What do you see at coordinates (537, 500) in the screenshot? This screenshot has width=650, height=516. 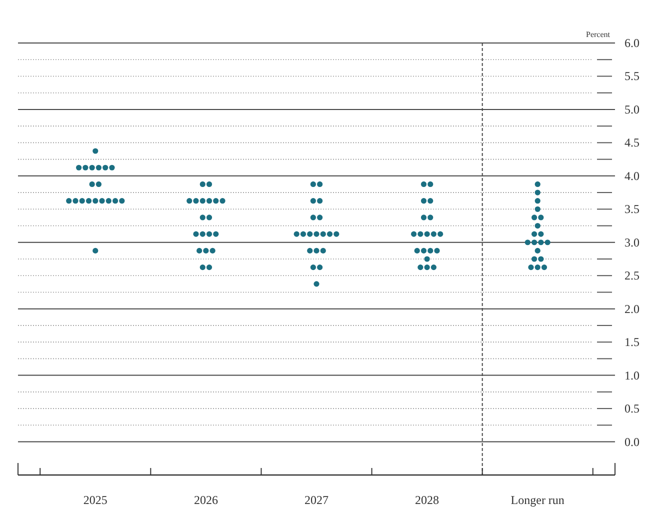 I see `x-tick-label: Longer run` at bounding box center [537, 500].